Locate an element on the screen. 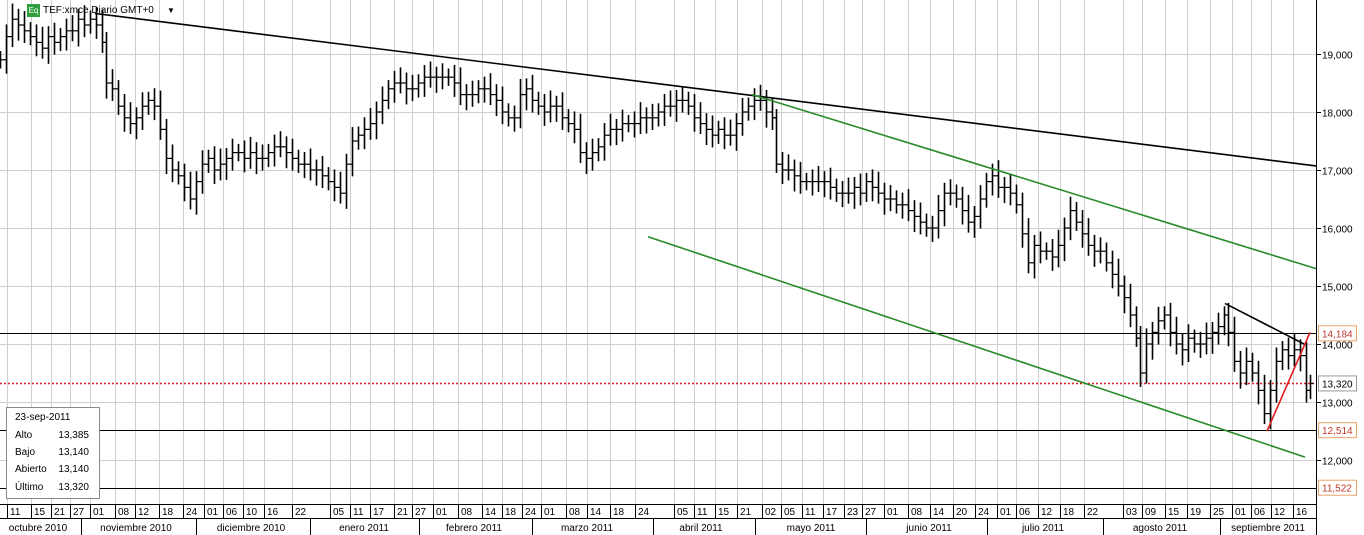 This screenshot has height=535, width=1364. month-label: enero 2011 is located at coordinates (364, 528).